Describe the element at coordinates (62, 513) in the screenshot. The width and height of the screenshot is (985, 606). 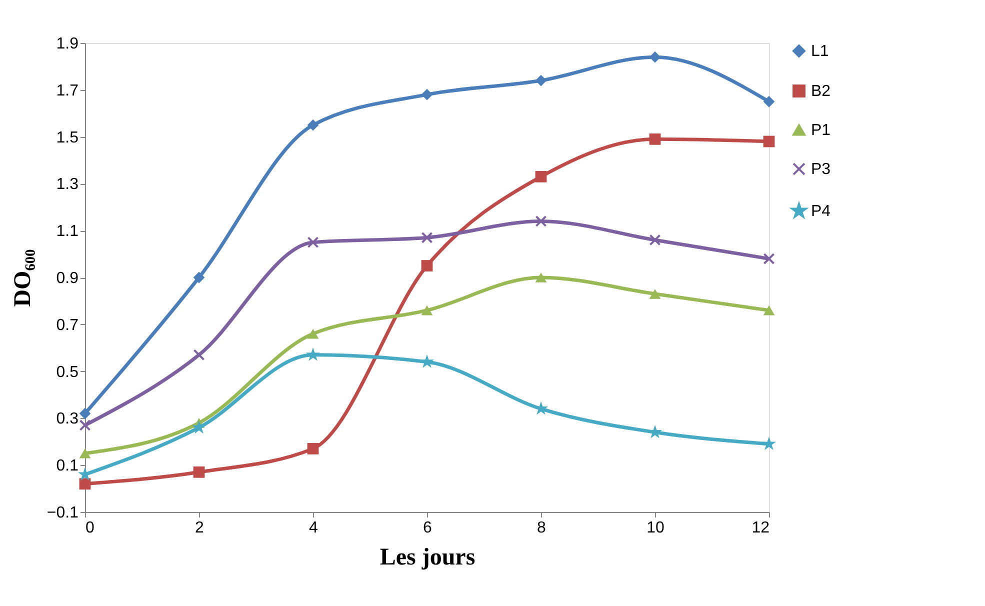
I see `y-tick-label: −0.1` at that location.